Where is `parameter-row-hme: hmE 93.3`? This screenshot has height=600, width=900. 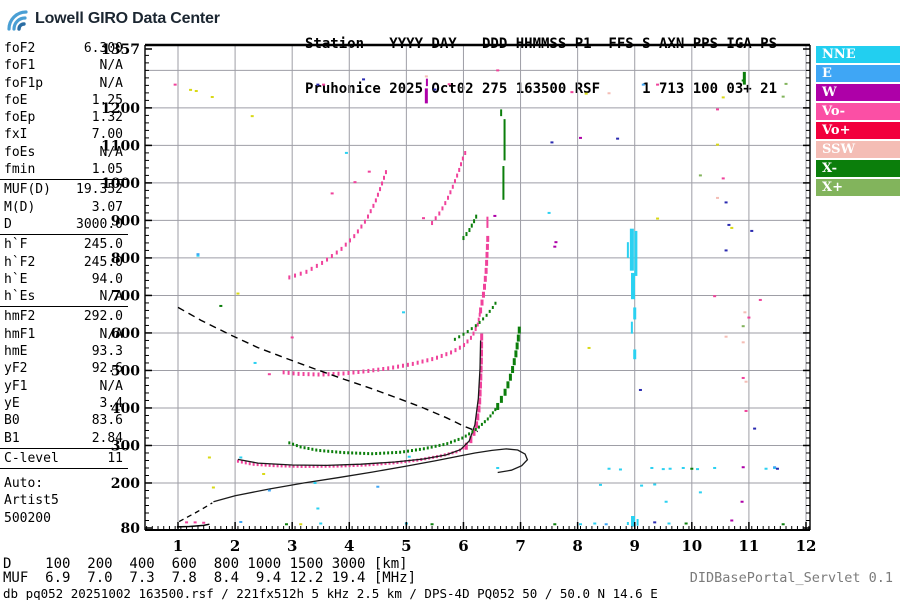
parameter-row-hme: hmE 93.3 is located at coordinates (64, 351).